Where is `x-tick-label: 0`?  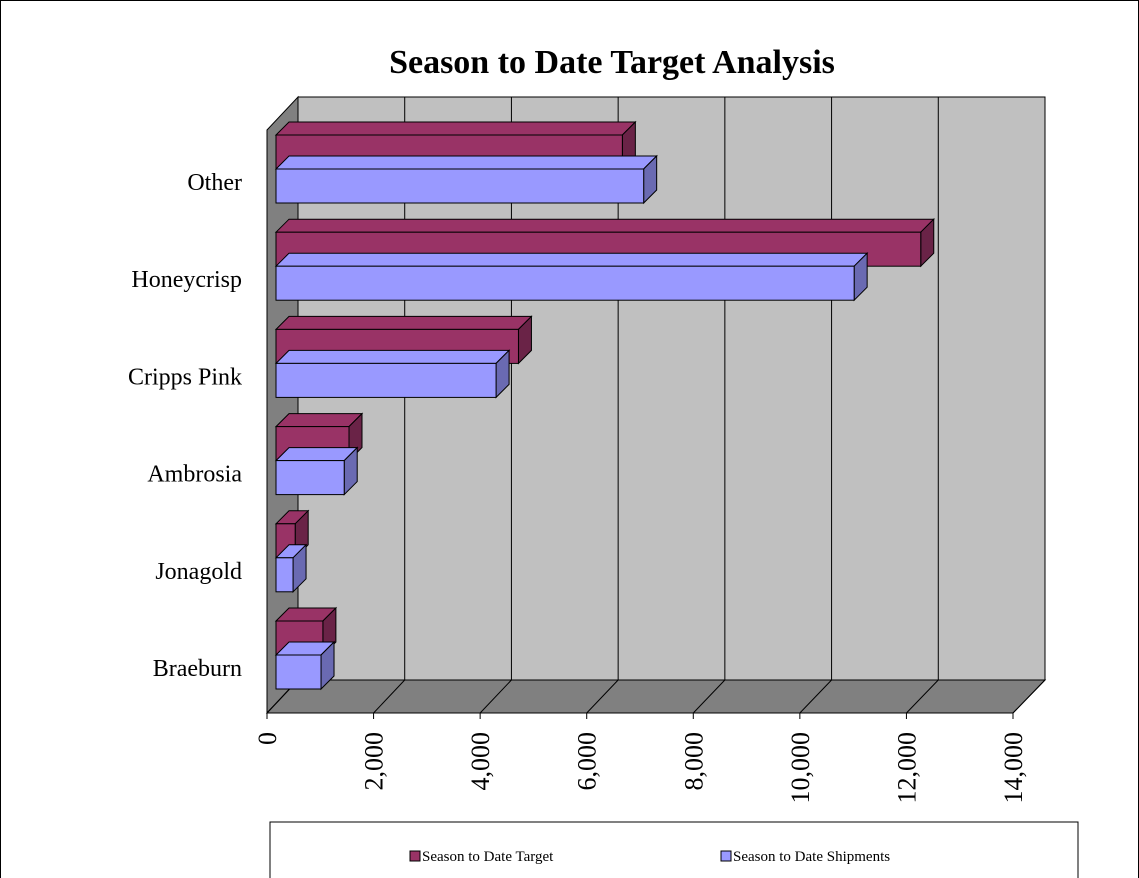 x-tick-label: 0 is located at coordinates (267, 738).